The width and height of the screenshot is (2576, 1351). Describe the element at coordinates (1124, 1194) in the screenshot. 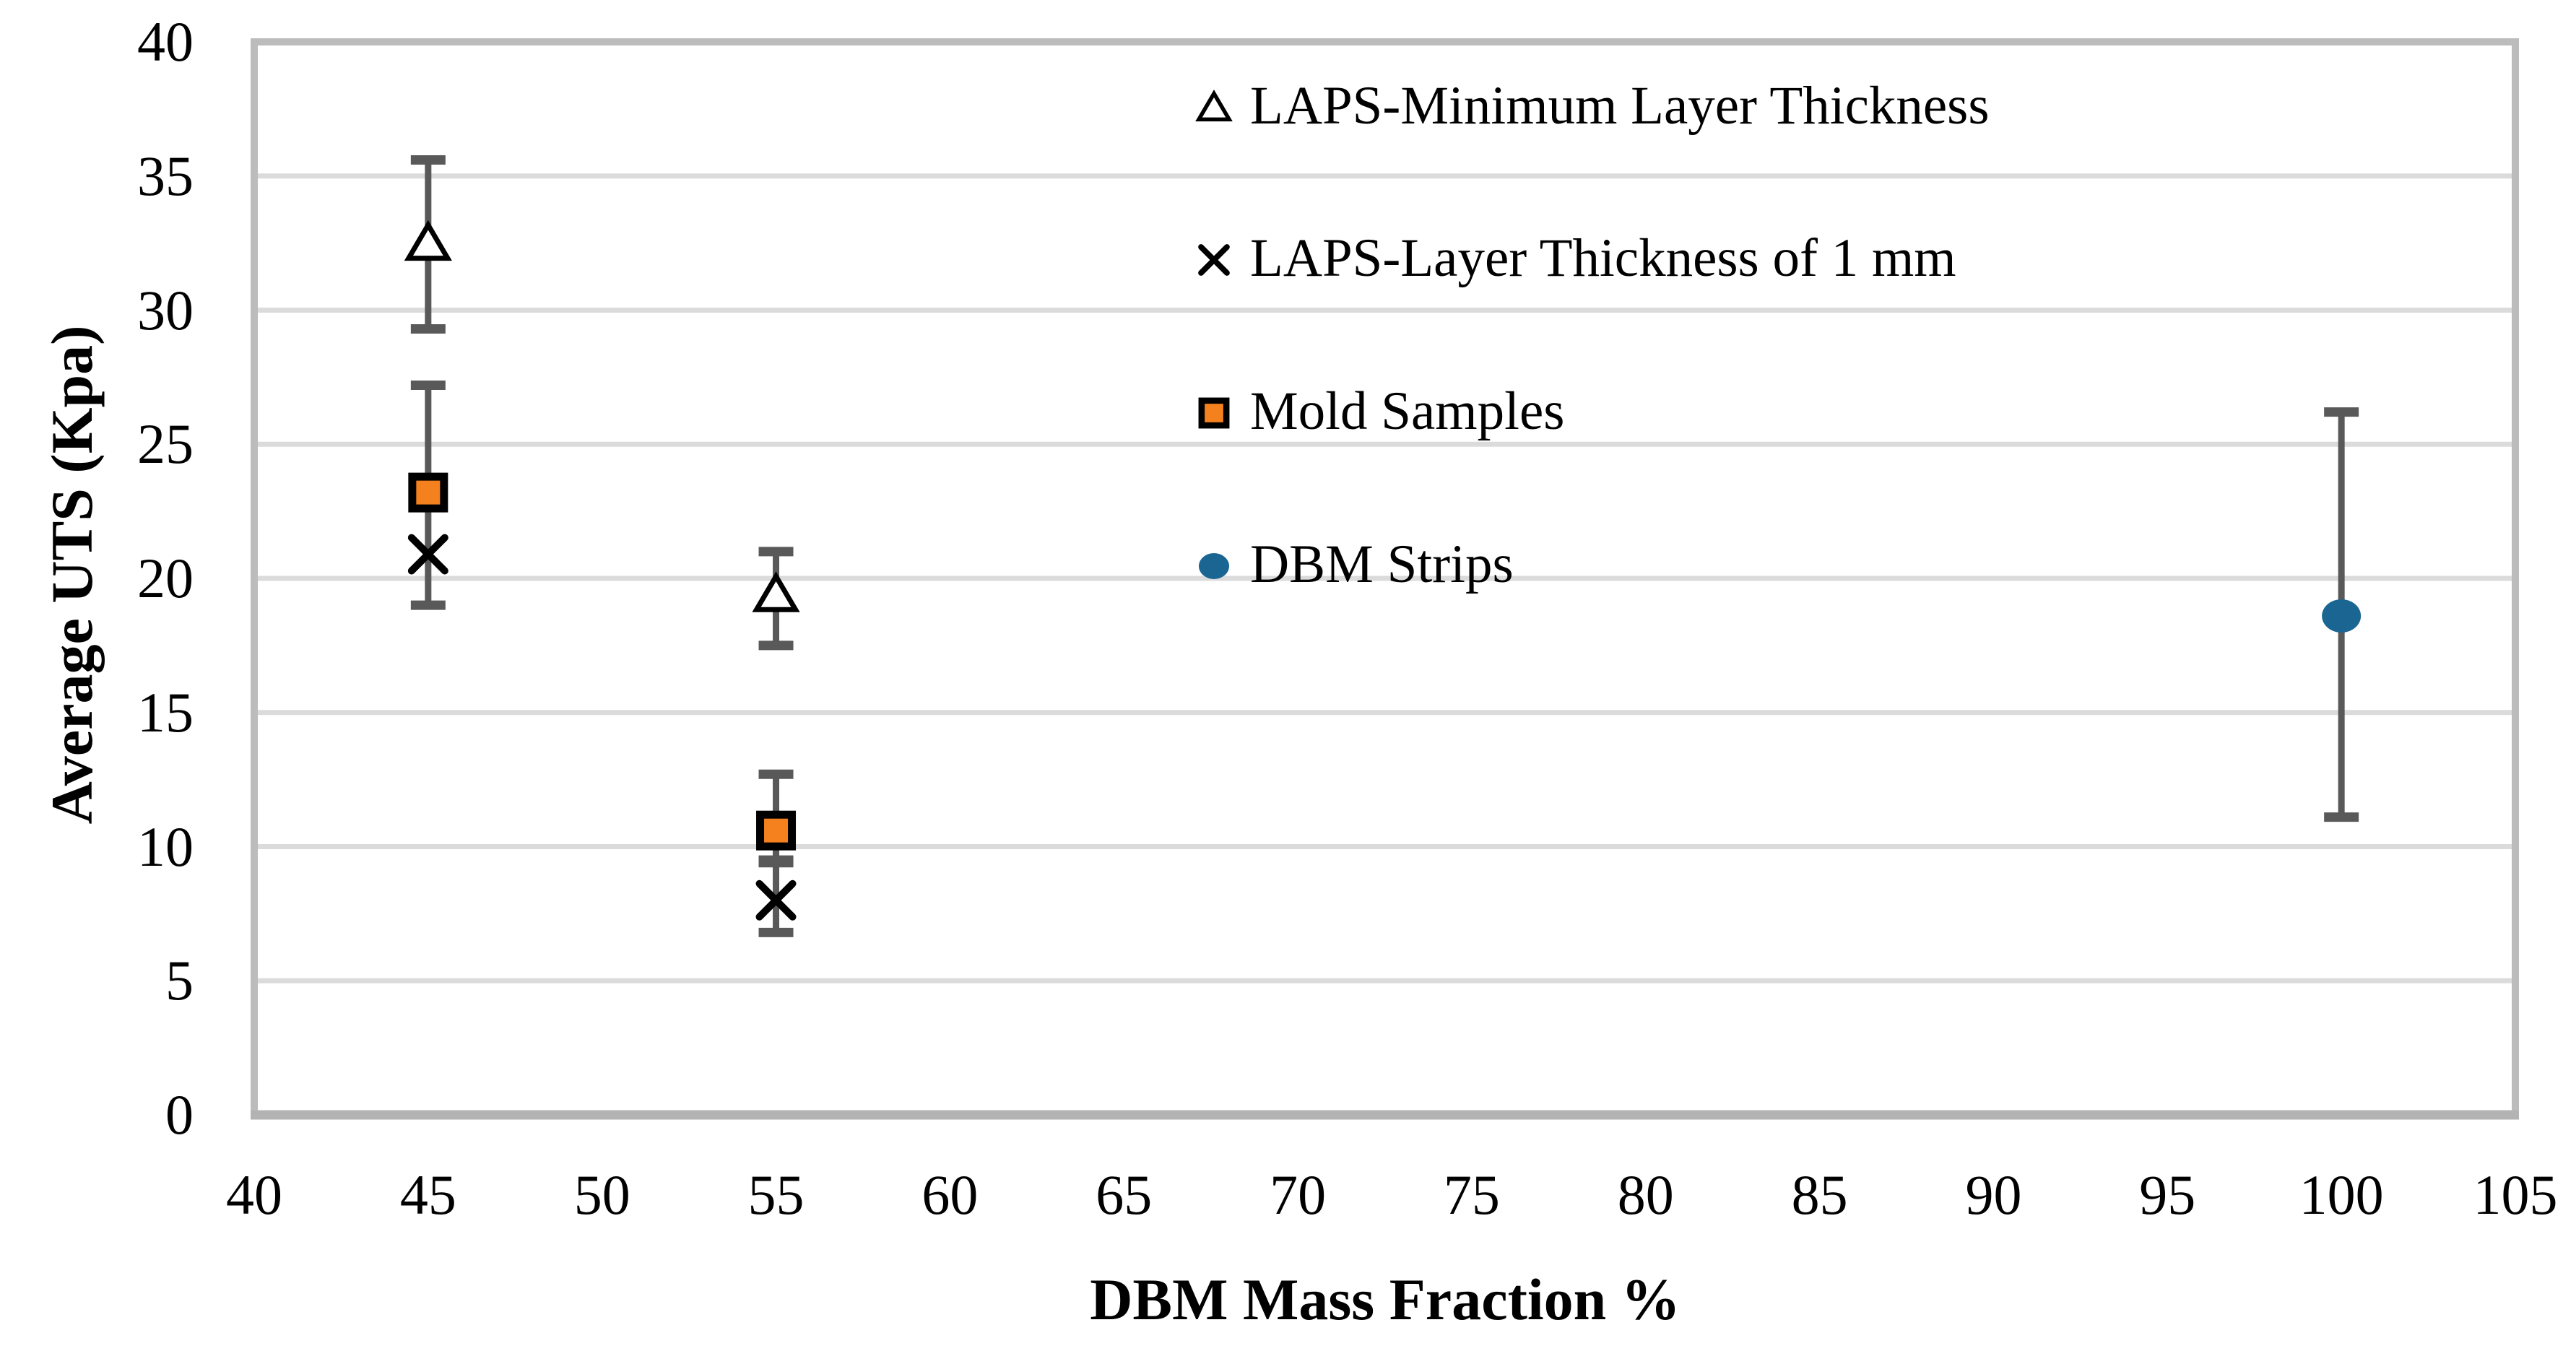

I see `x-tick-label-65: 65` at that location.